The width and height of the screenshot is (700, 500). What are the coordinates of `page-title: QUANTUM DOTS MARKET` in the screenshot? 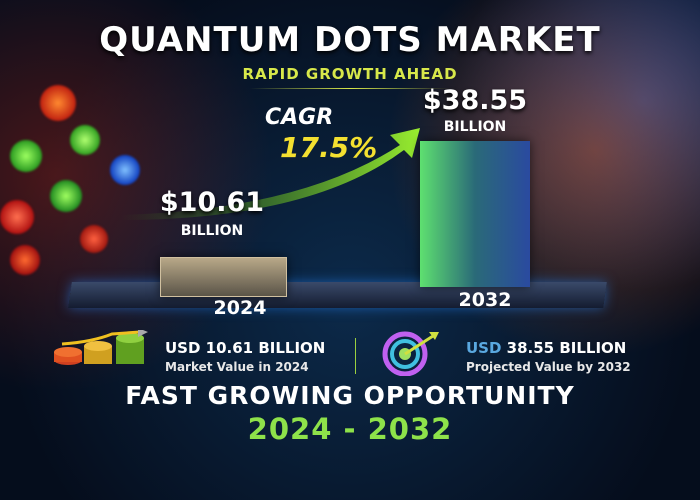 It's located at (350, 40).